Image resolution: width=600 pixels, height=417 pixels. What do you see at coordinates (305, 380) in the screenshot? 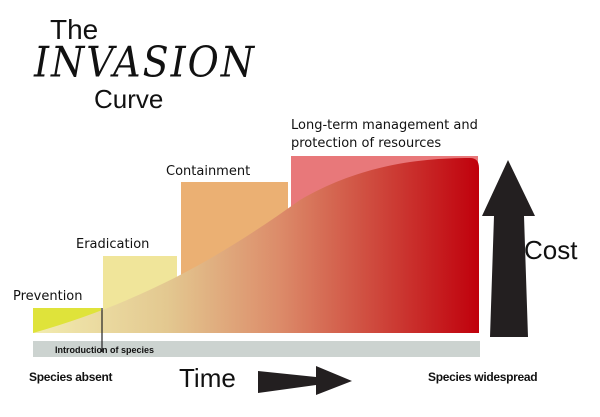
I see `time-arrow-icon` at bounding box center [305, 380].